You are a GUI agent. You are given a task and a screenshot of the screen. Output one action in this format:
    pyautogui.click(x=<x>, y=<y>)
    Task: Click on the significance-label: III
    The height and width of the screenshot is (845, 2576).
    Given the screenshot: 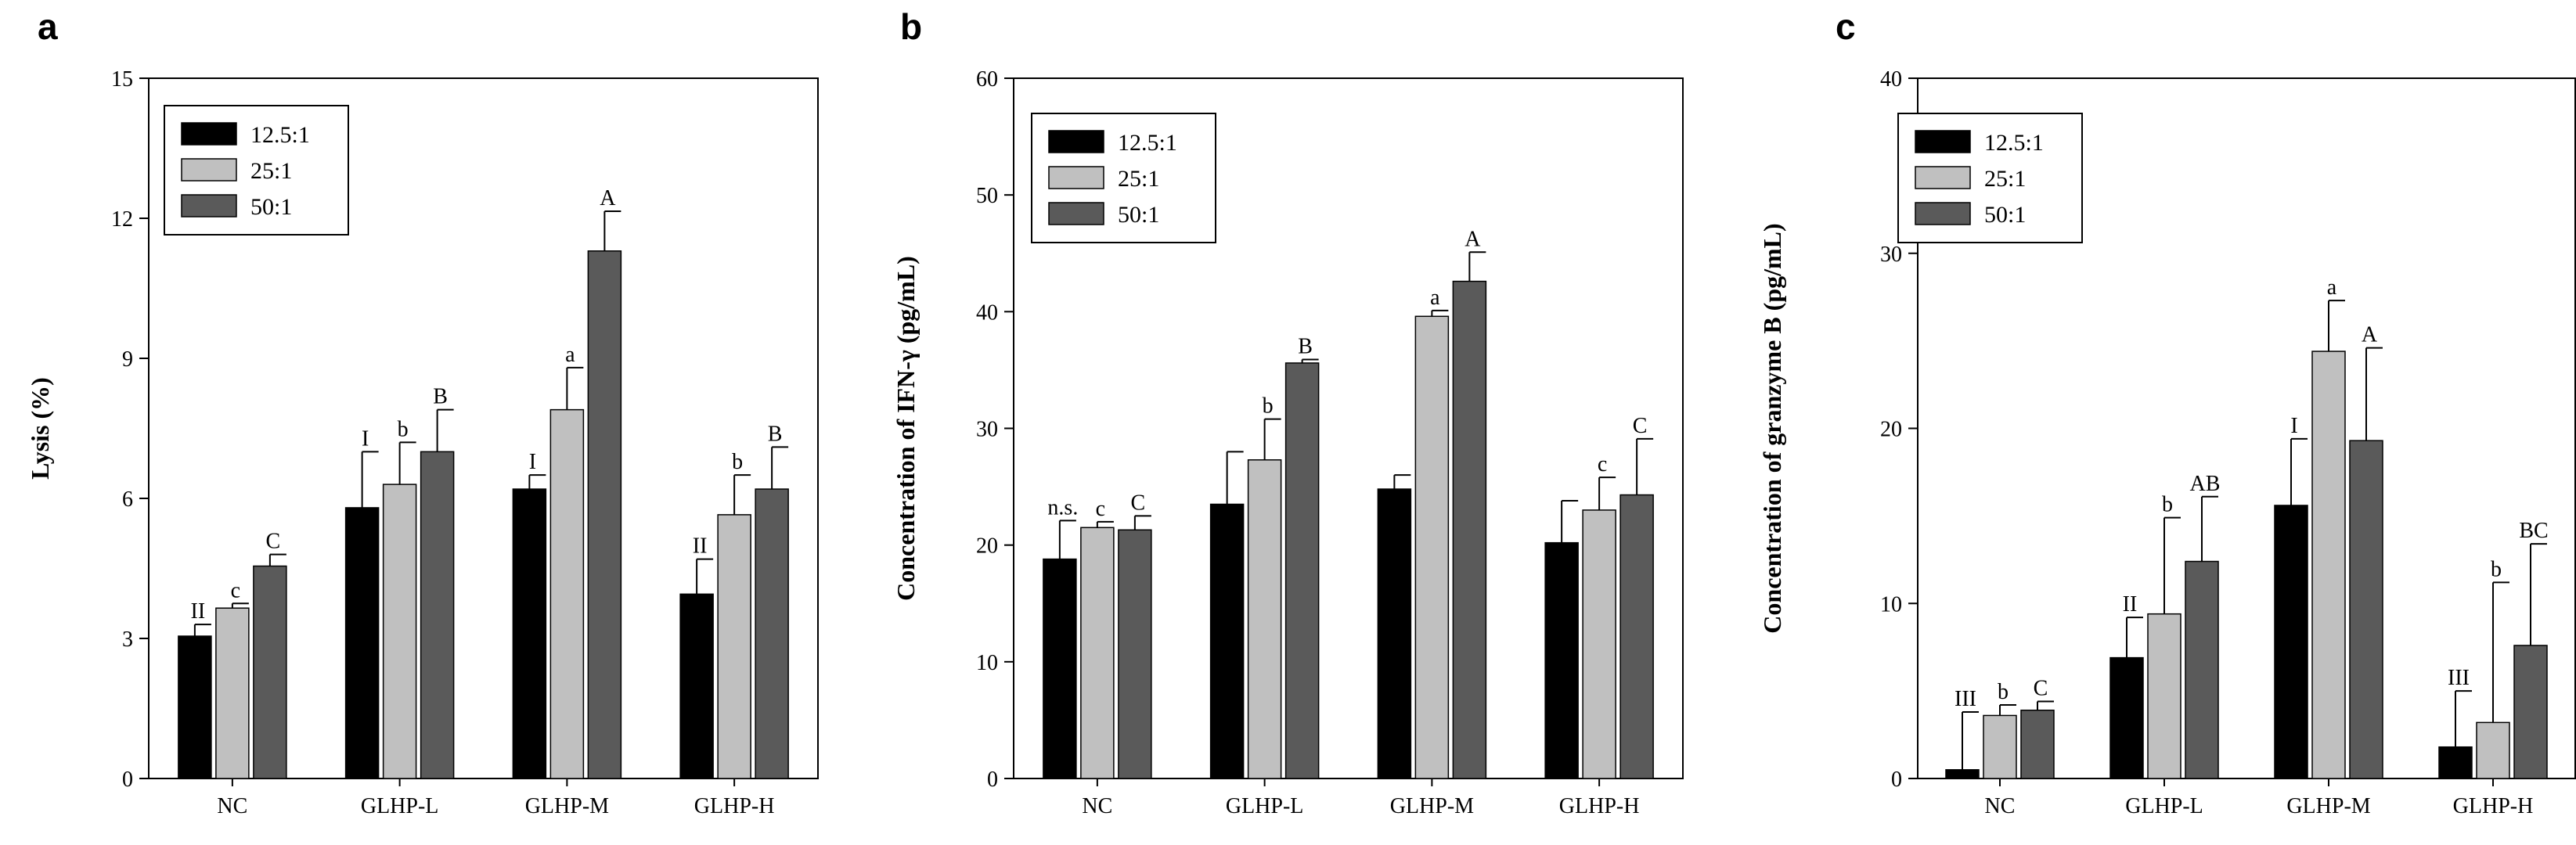 What is the action you would take?
    pyautogui.click(x=1965, y=699)
    